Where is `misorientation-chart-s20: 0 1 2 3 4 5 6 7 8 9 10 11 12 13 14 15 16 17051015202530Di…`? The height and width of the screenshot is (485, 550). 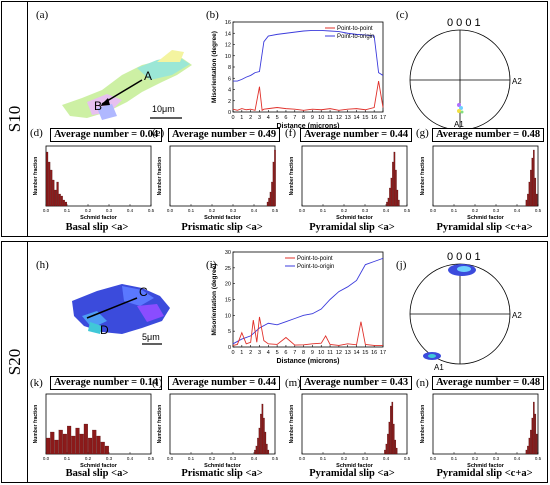 misorientation-chart-s20: 0 1 2 3 4 5 6 7 8 9 10 11 12 13 14 15 16 17051015202530Di… is located at coordinates (298, 307).